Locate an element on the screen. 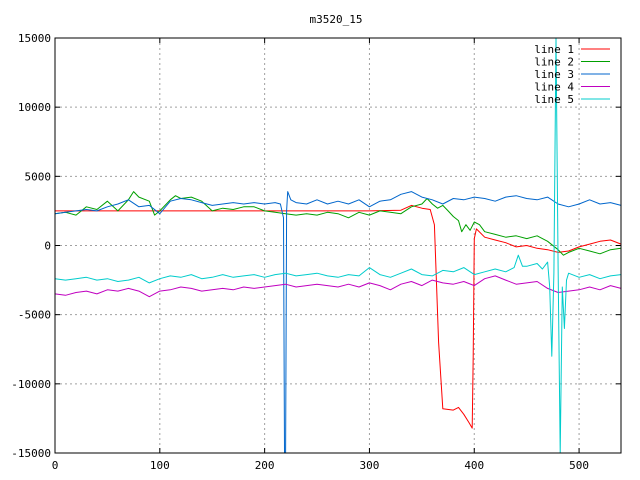  y-tick-label: 5000 is located at coordinates (38, 176).